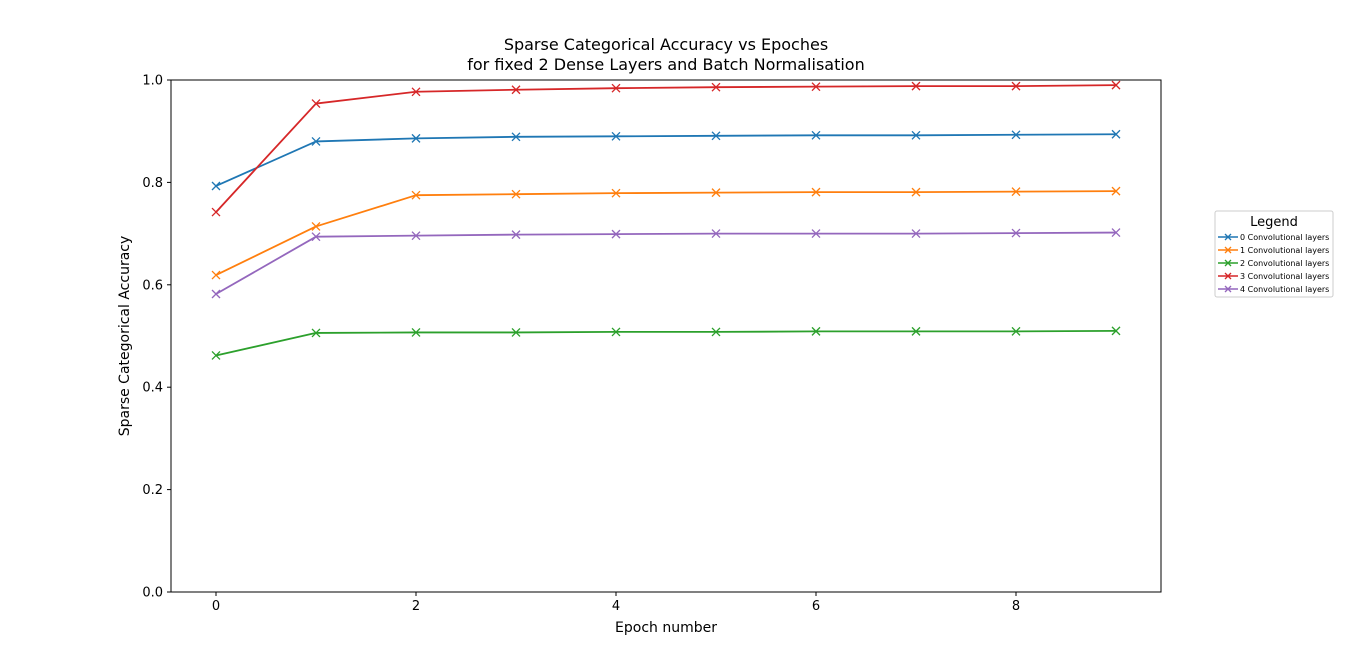 This screenshot has height=665, width=1366. What do you see at coordinates (1284, 276) in the screenshot?
I see `legend-label: 3 Convolutional layers` at bounding box center [1284, 276].